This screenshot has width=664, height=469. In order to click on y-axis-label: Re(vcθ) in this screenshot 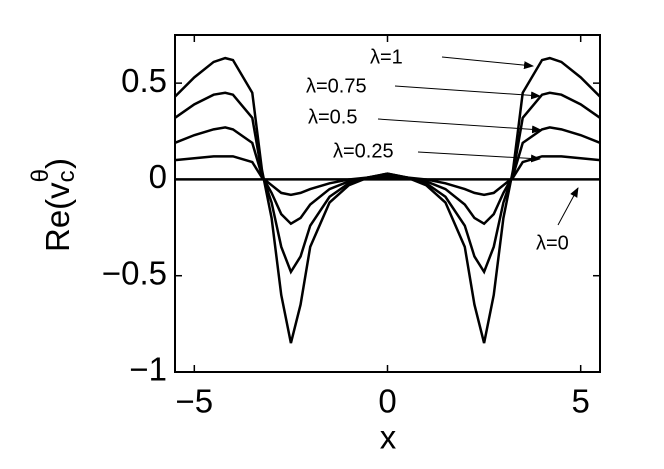, I will do `click(53, 205)`.